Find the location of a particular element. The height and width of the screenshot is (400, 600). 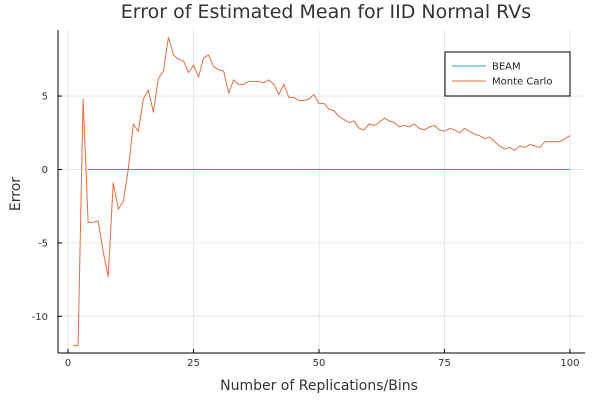

y-tick-label: -5 is located at coordinates (43, 243).